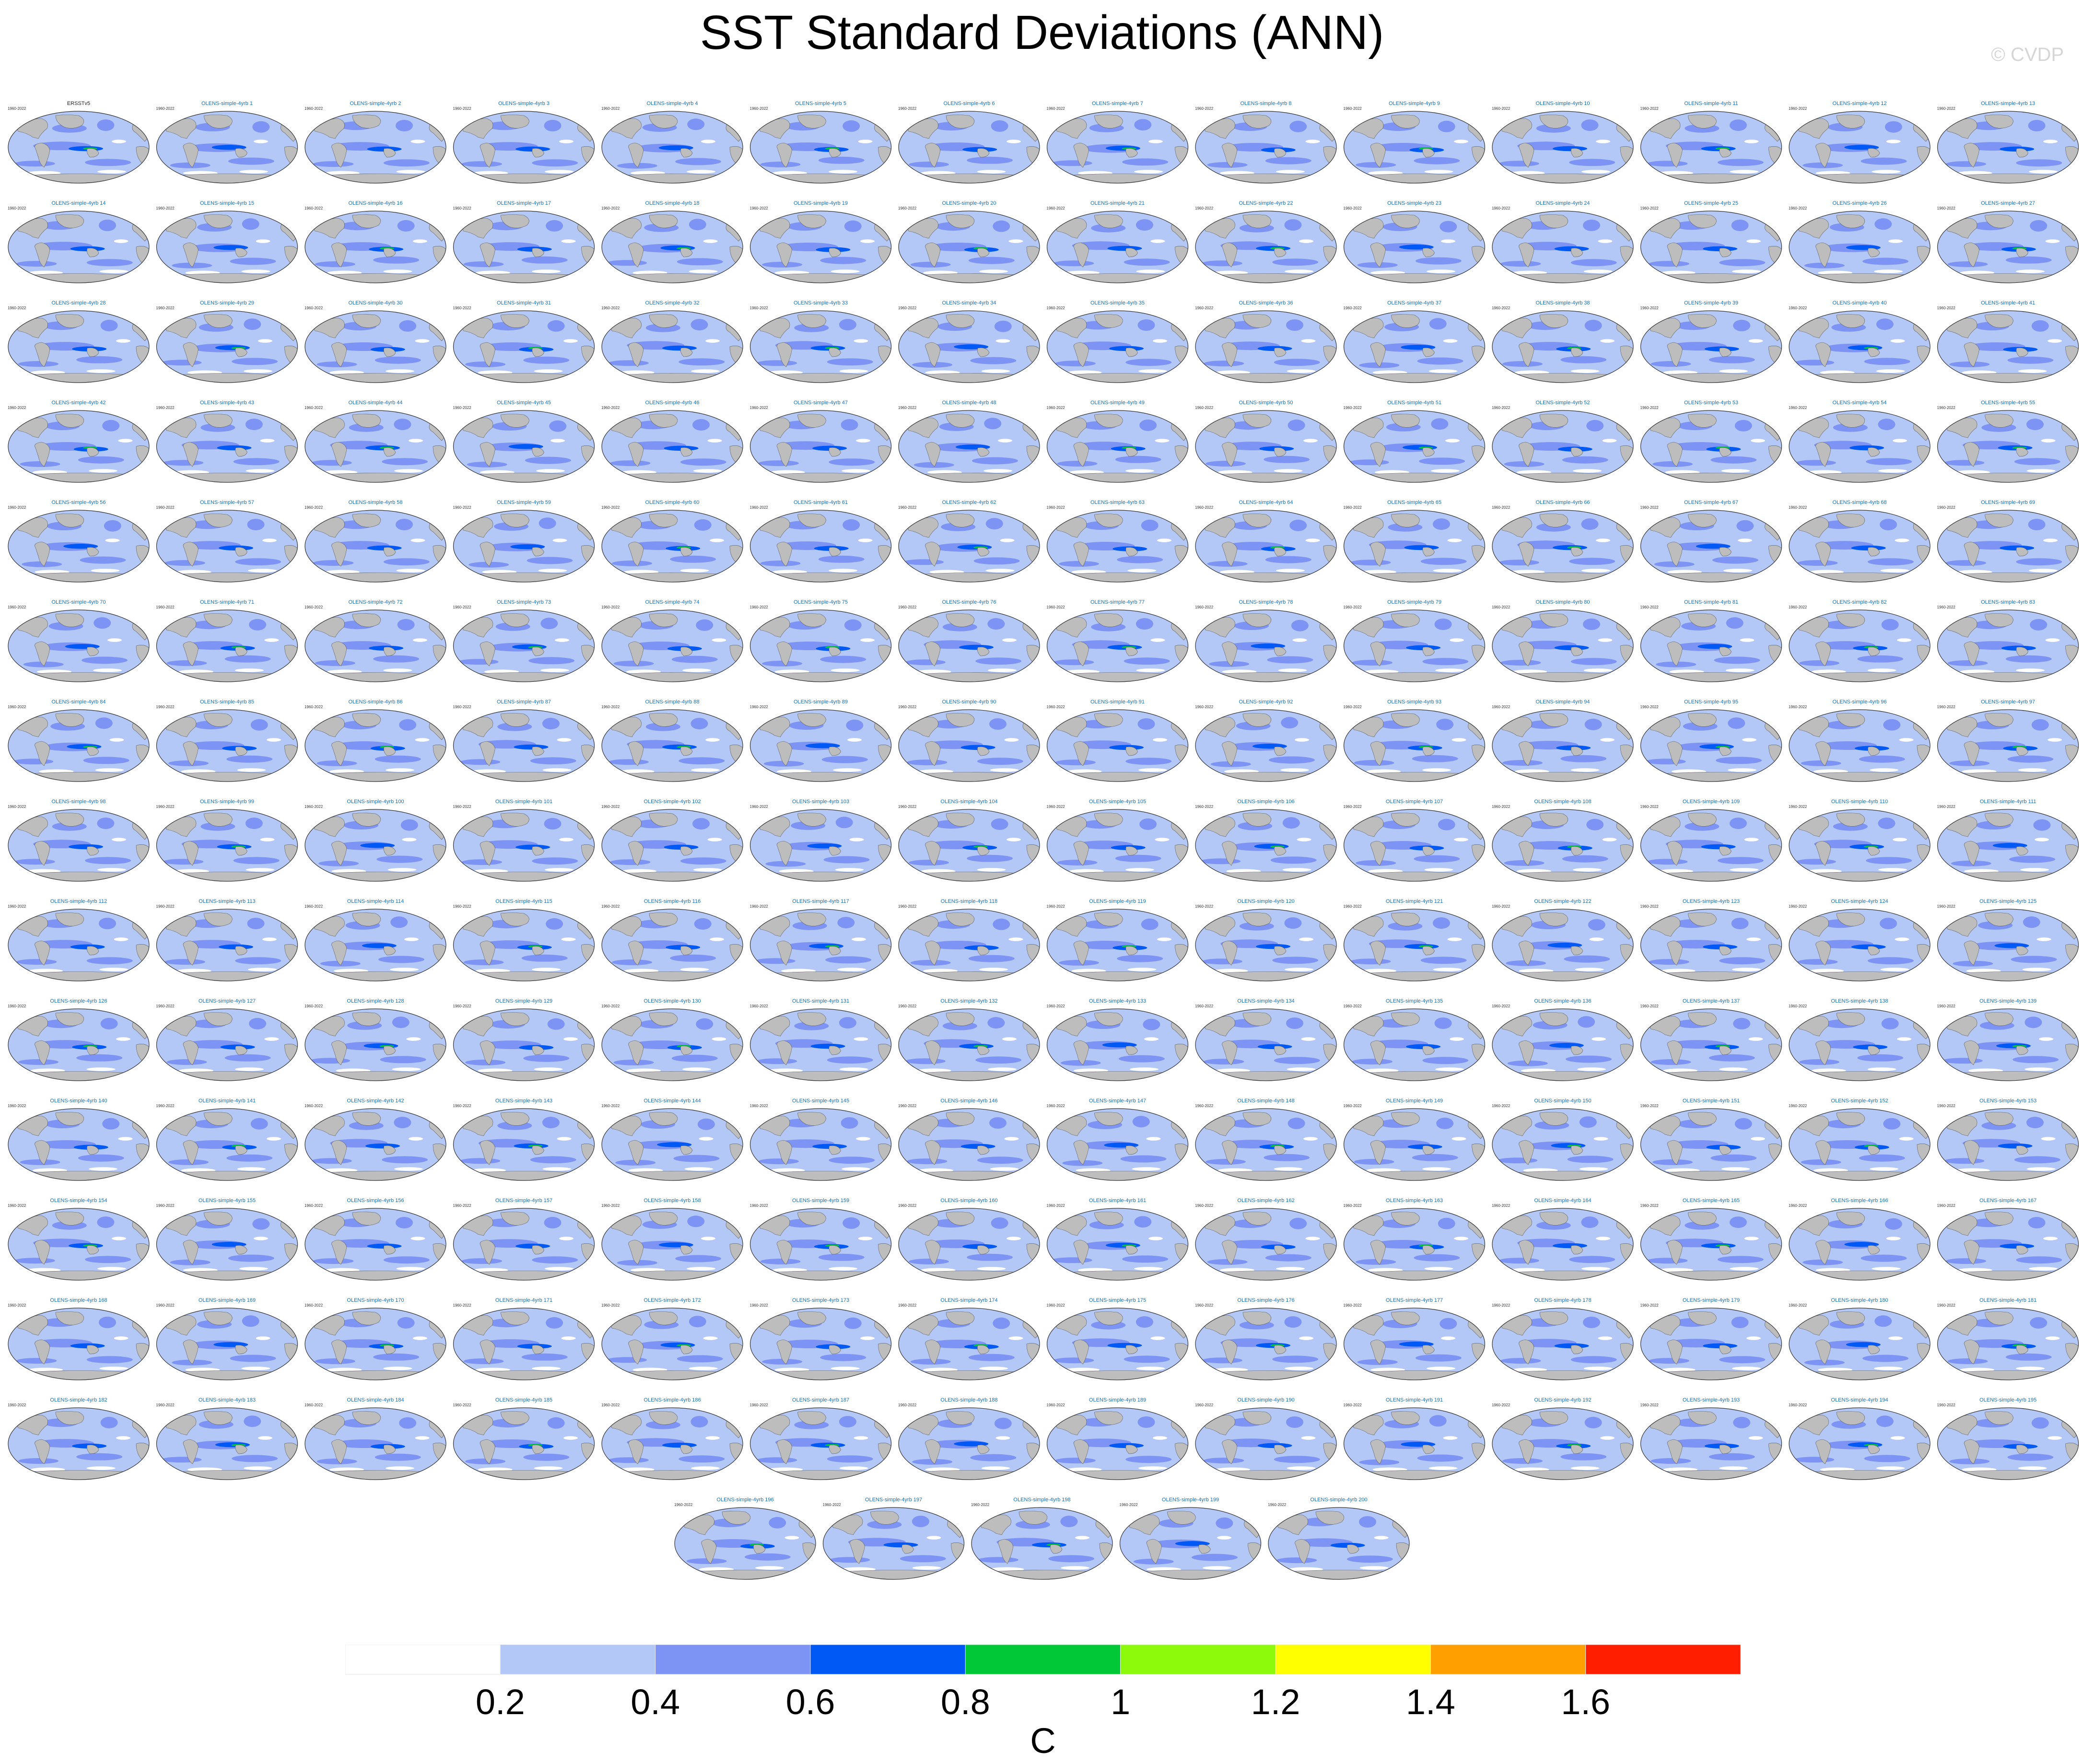 This screenshot has width=2084, height=1764. I want to click on panel-title: OLENS-simple-4yrb 56, so click(78, 502).